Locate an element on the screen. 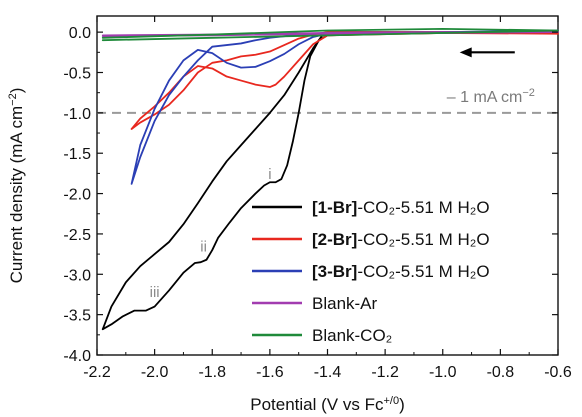  legend-label-1: [2-Br]-CO₂-5.51 M H₂O is located at coordinates (401, 239).